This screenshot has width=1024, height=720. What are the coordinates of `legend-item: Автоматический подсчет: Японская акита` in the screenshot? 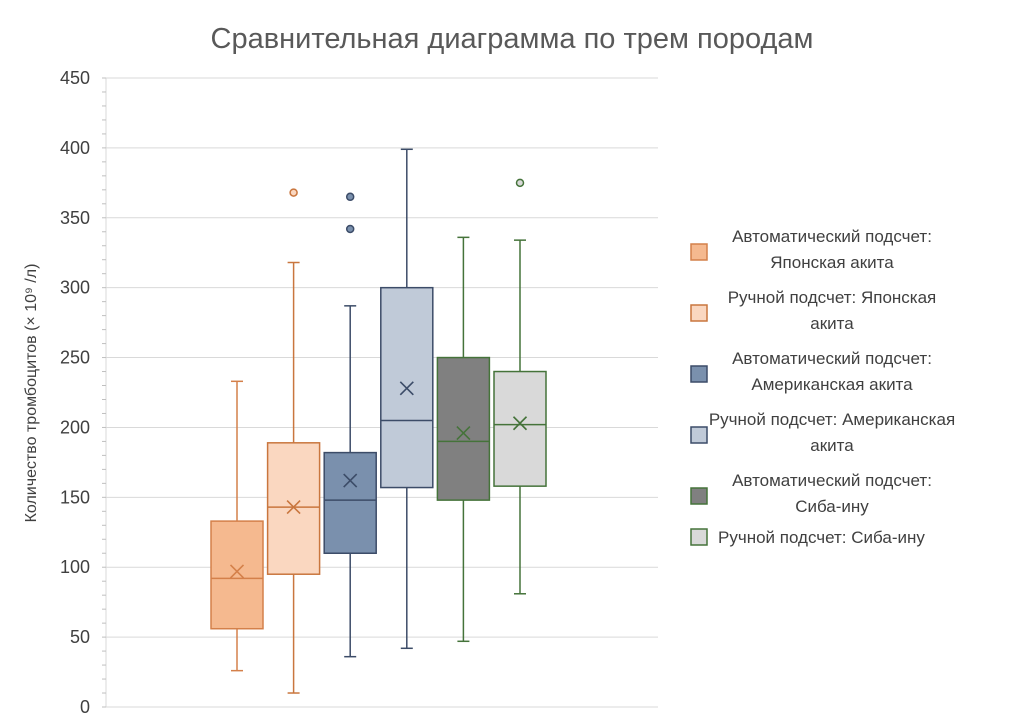 It's located at (811, 249).